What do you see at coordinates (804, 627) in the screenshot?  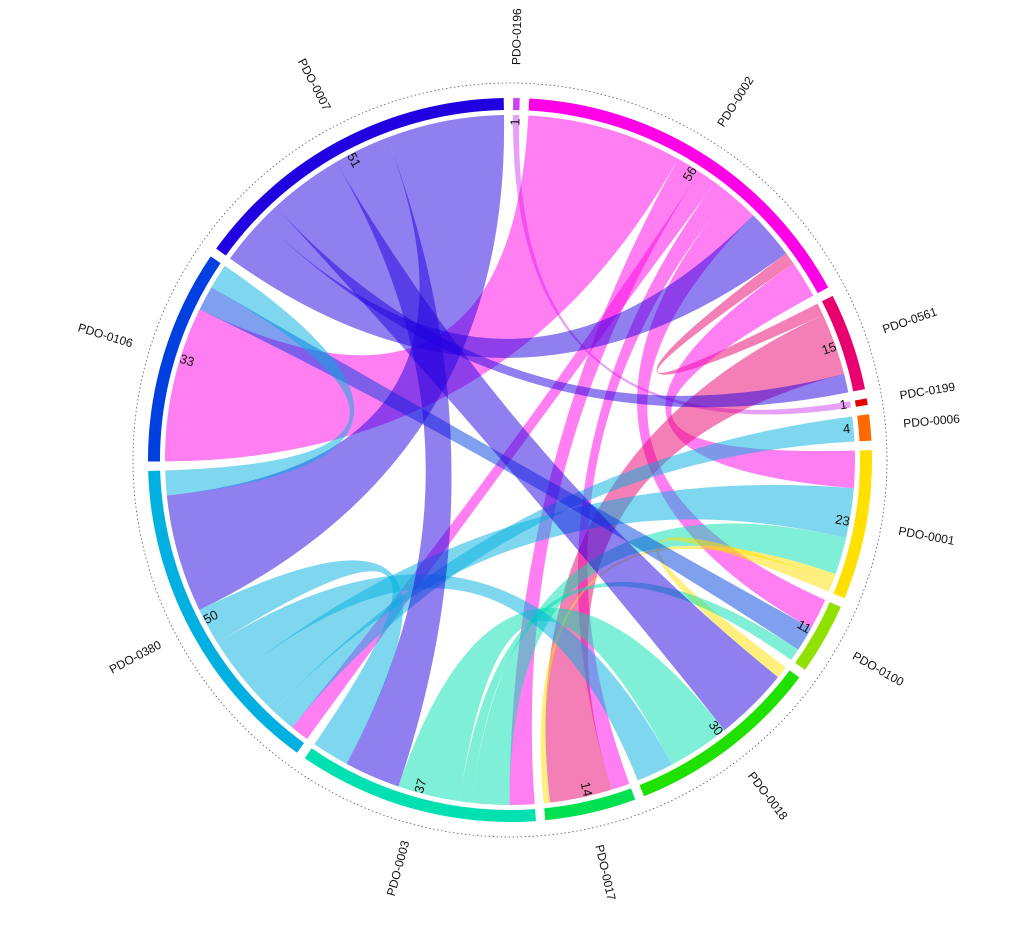 I see `sector-value-label: 11` at bounding box center [804, 627].